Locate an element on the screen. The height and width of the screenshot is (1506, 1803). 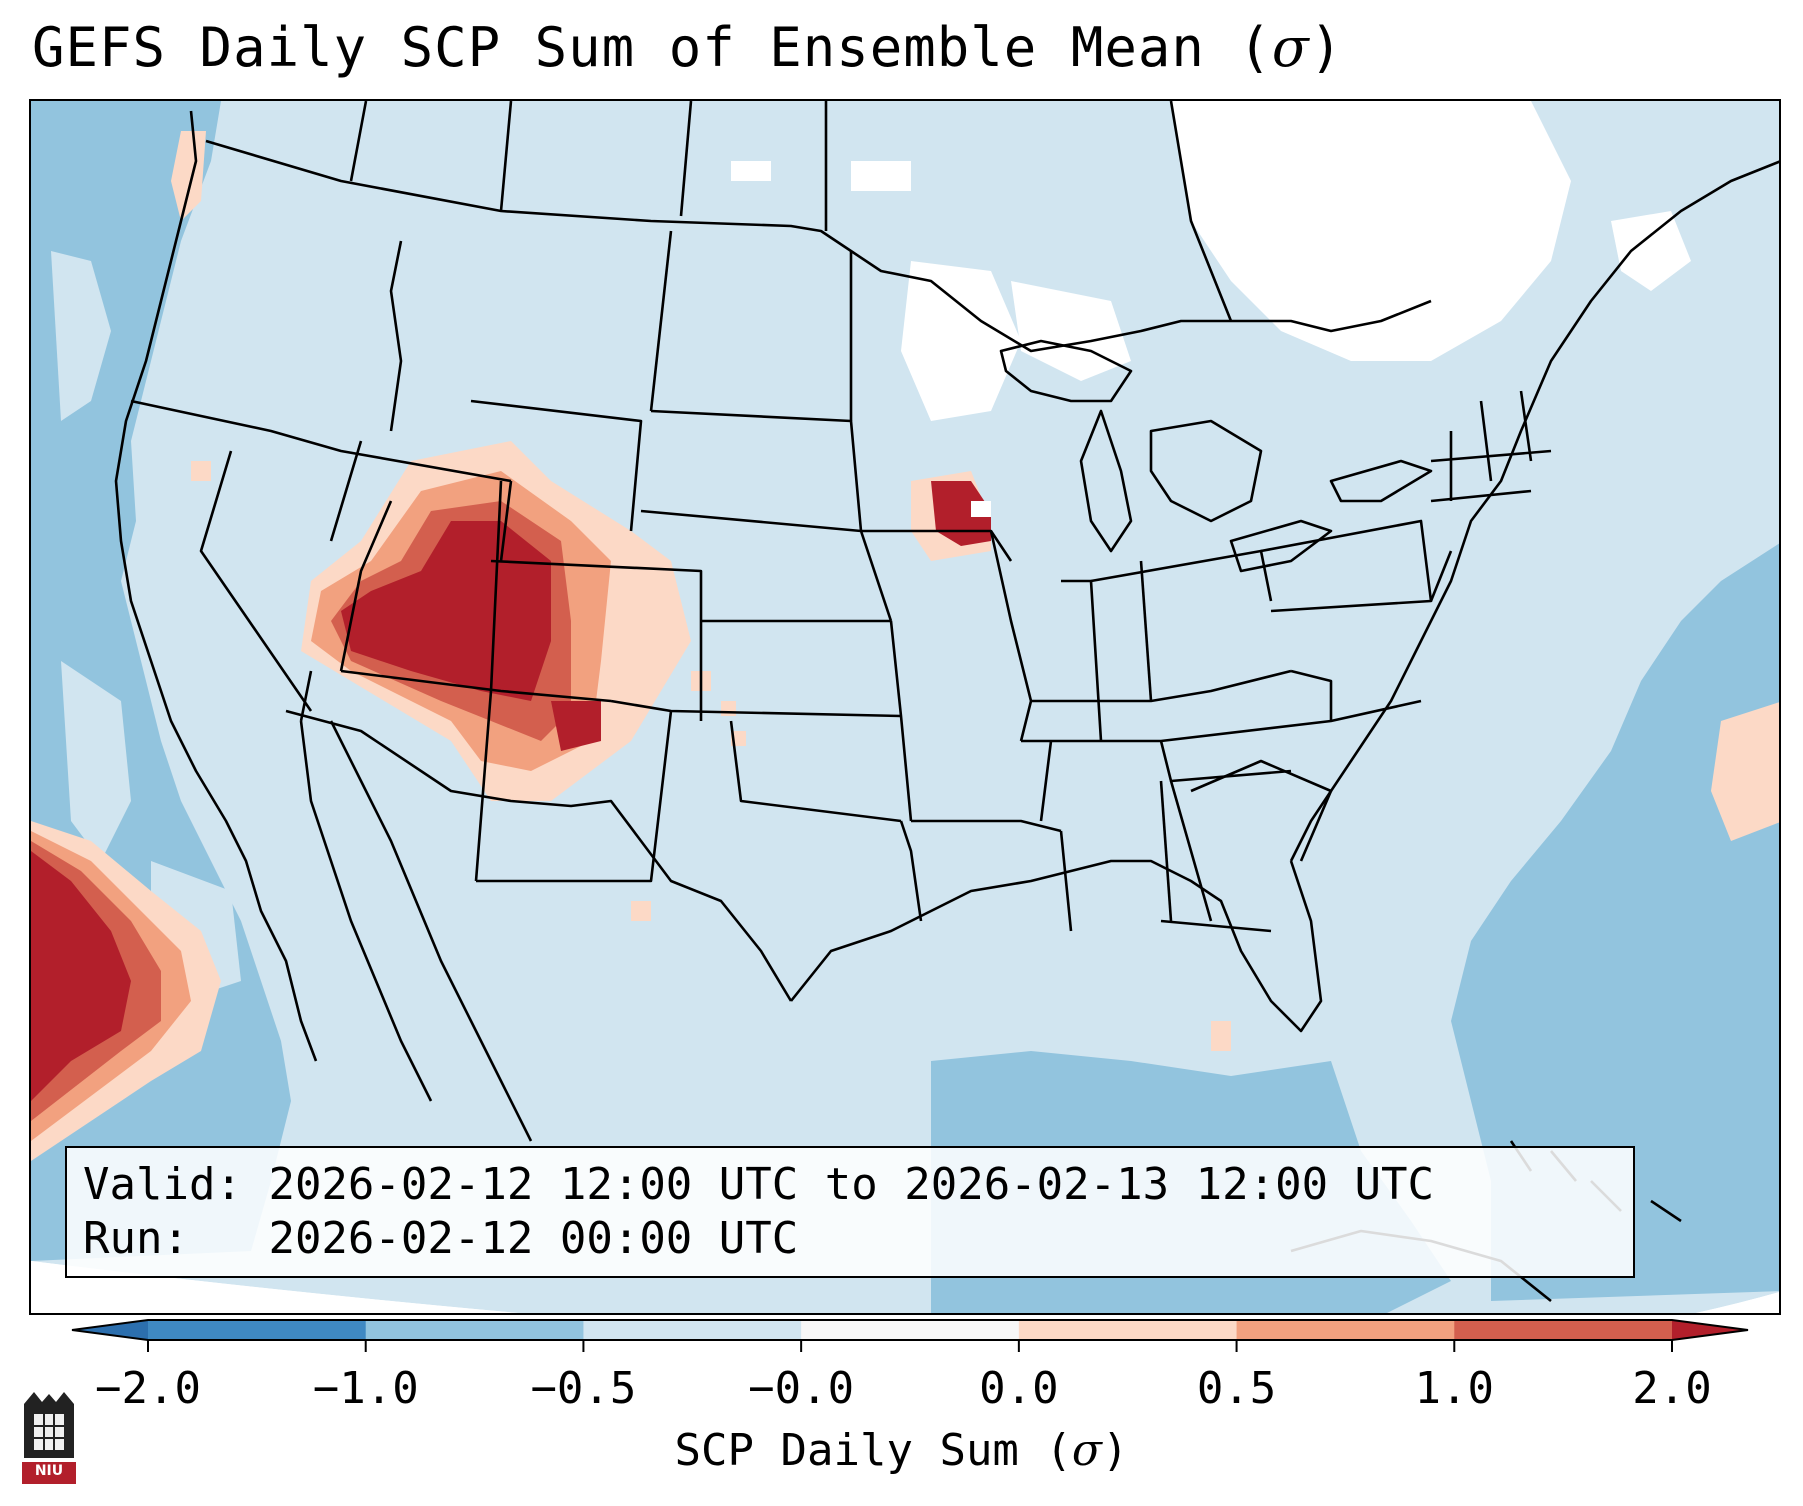
colorbar-tick-label: 1.0 is located at coordinates (1454, 1388).